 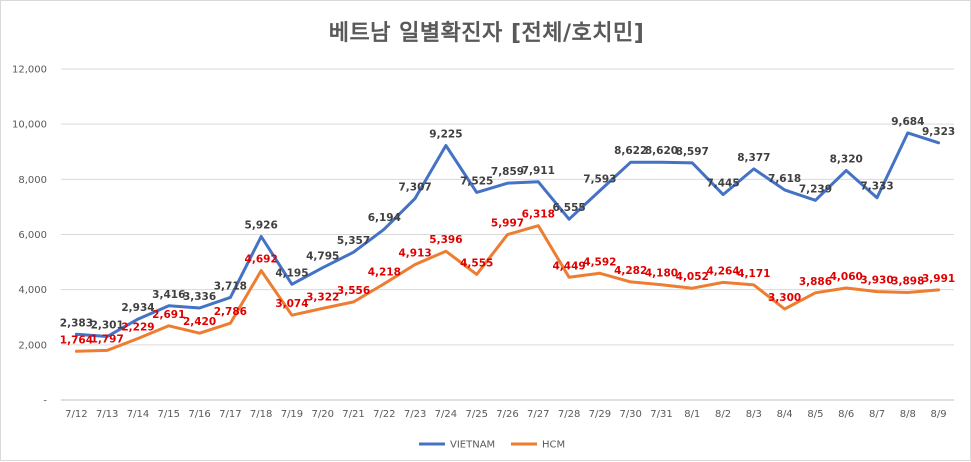 What do you see at coordinates (538, 171) in the screenshot?
I see `data-label-vietnam: 7,911` at bounding box center [538, 171].